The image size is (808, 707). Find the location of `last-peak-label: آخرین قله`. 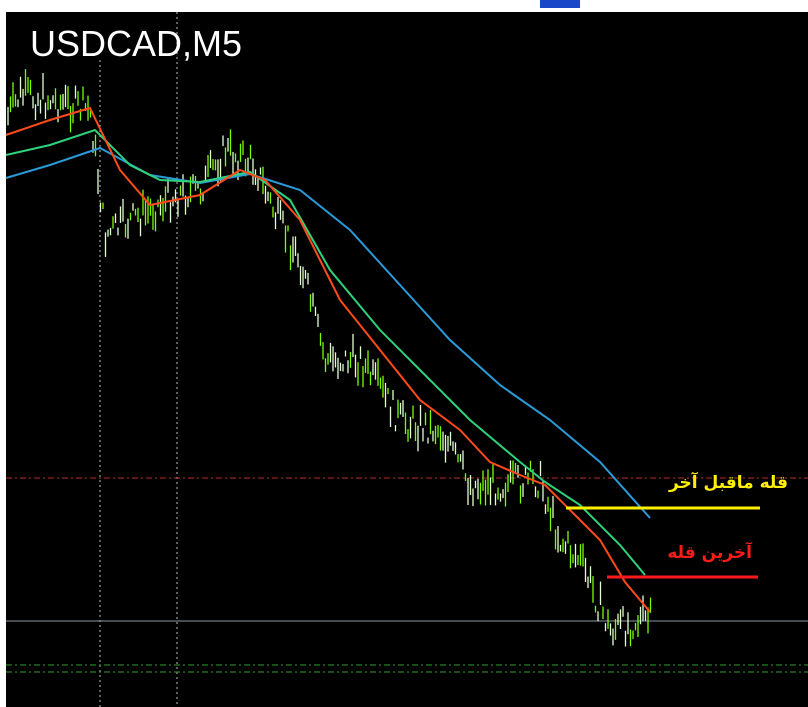

last-peak-label: آخرین قله is located at coordinates (710, 552).